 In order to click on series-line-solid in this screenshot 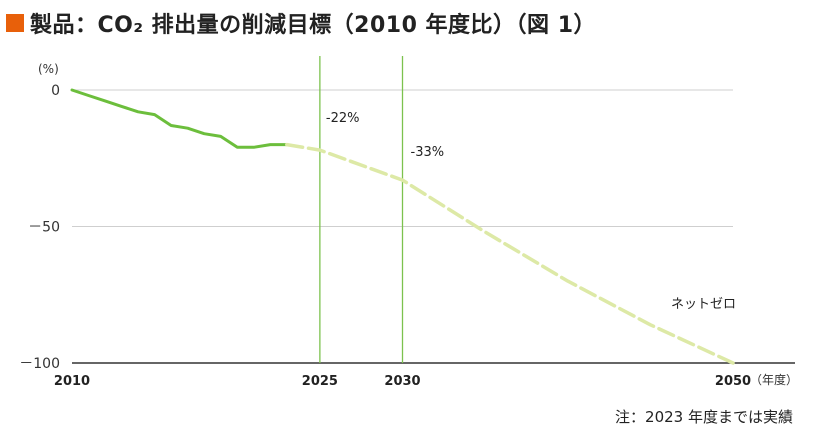, I will do `click(179, 118)`.